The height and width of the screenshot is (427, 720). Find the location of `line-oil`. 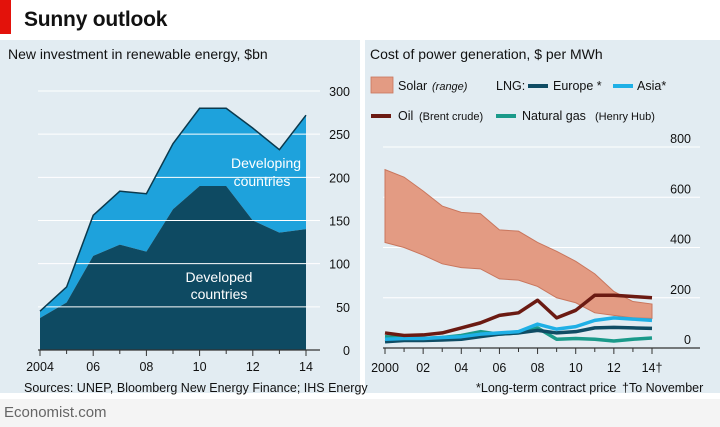

line-oil is located at coordinates (518, 315).